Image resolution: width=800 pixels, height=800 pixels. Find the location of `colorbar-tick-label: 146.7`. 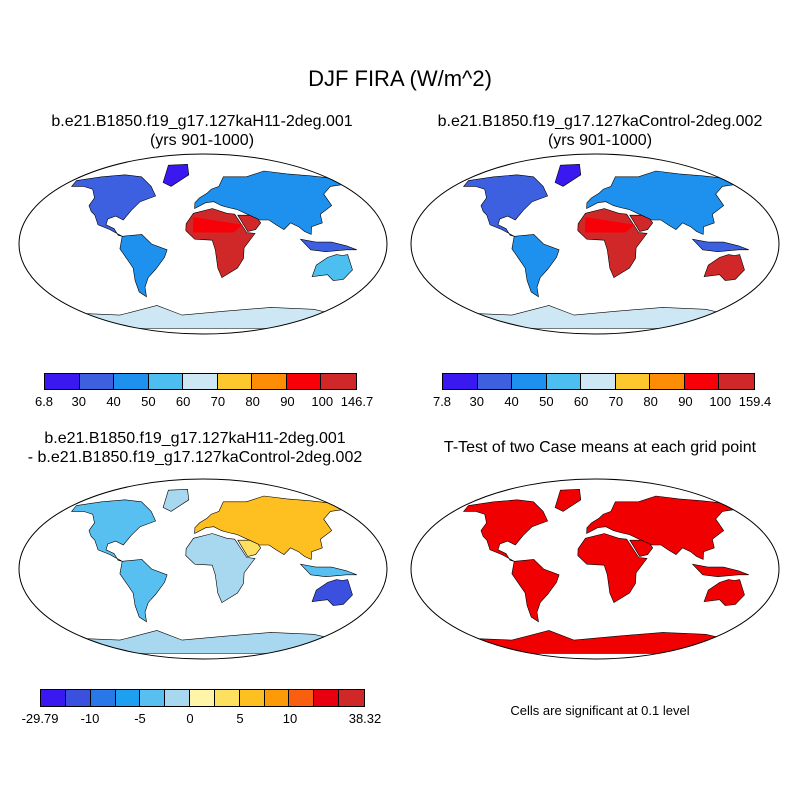

colorbar-tick-label: 146.7 is located at coordinates (357, 401).